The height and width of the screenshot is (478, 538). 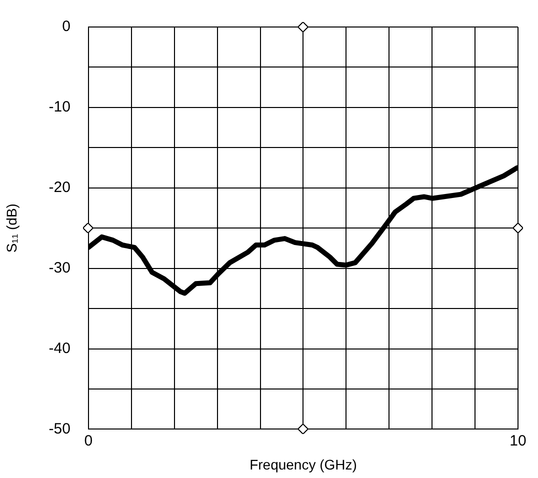 What do you see at coordinates (303, 464) in the screenshot?
I see `x-axis-title: Frequency (GHz)` at bounding box center [303, 464].